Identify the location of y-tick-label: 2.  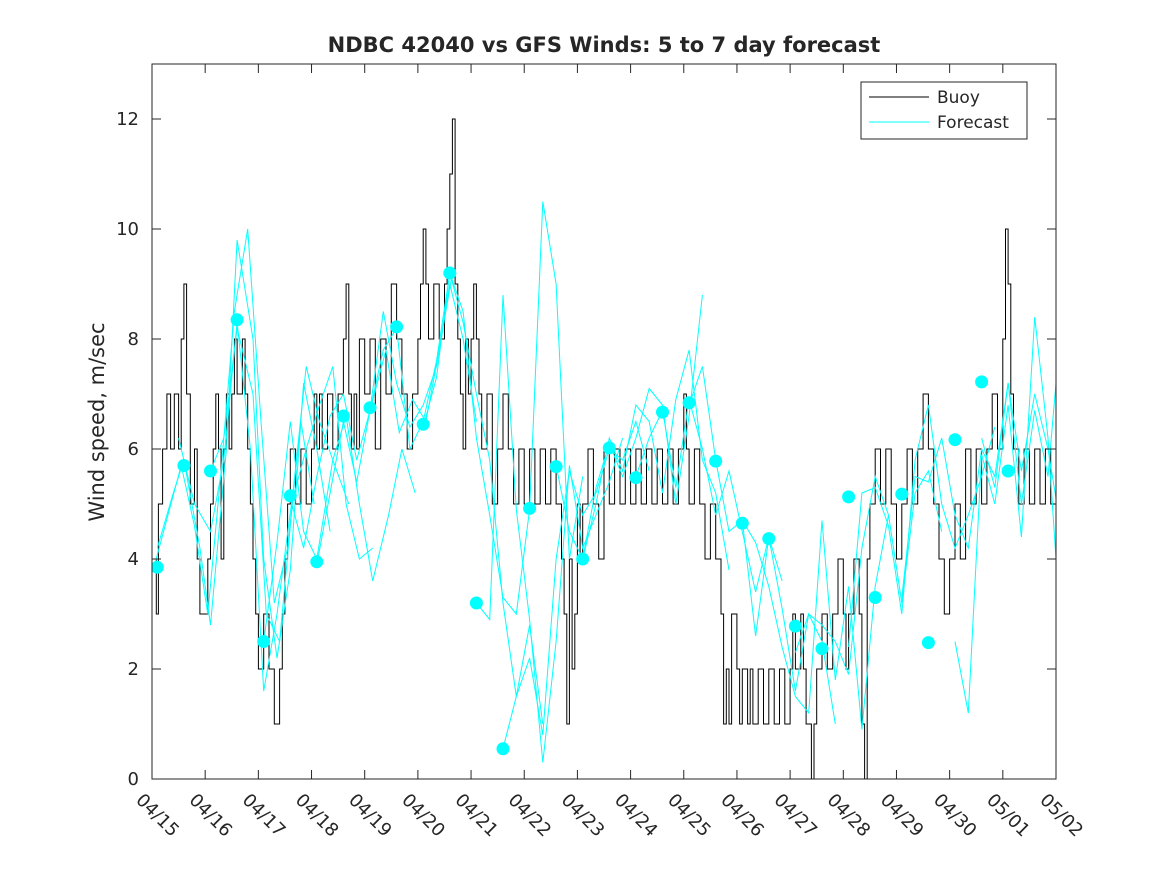
(133, 669).